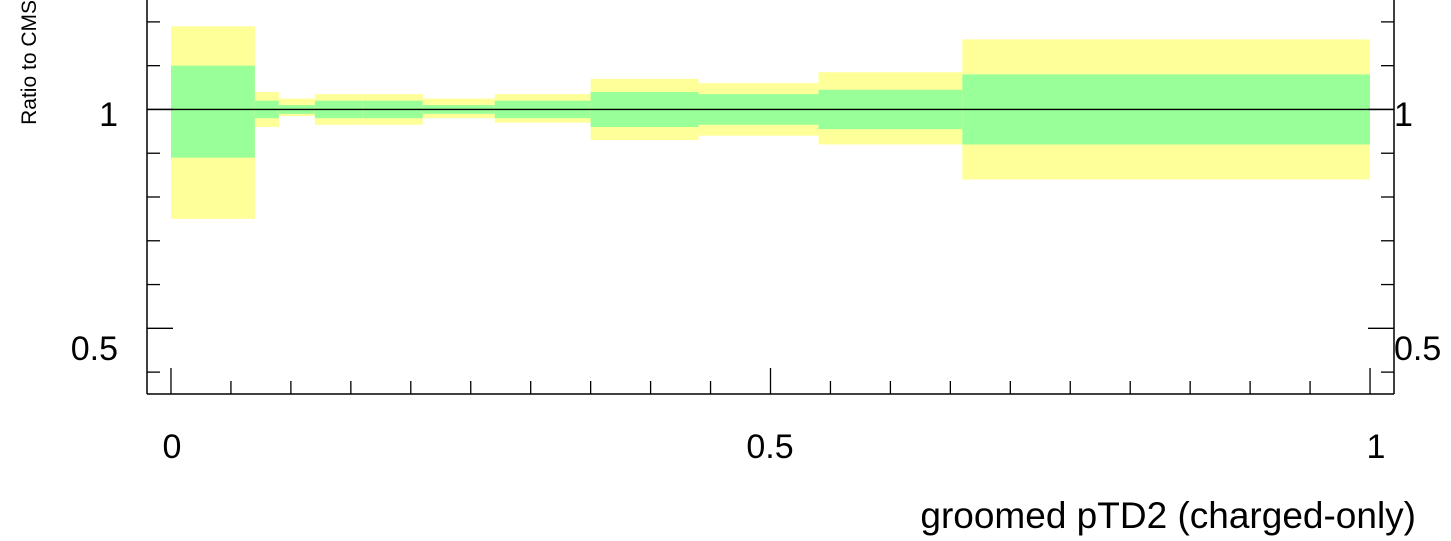 The height and width of the screenshot is (541, 1451). Describe the element at coordinates (1168, 515) in the screenshot. I see `x-axis-title: groomed pTD2 (charged-only)` at that location.